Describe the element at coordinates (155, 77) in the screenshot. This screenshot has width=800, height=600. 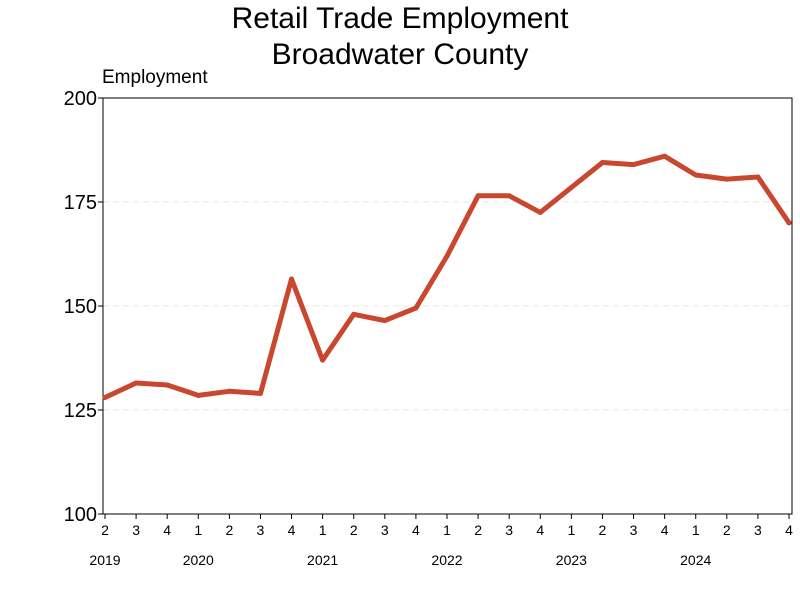
I see `y-axis-label: Employment` at that location.